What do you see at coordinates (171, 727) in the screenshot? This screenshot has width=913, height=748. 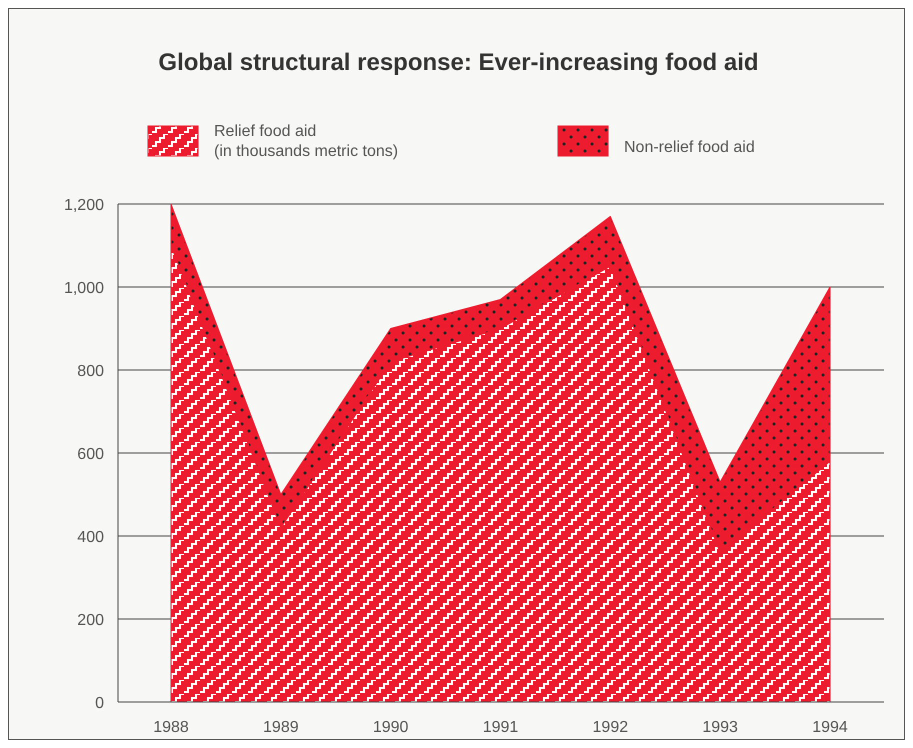 I see `x-tick-label: 1988` at bounding box center [171, 727].